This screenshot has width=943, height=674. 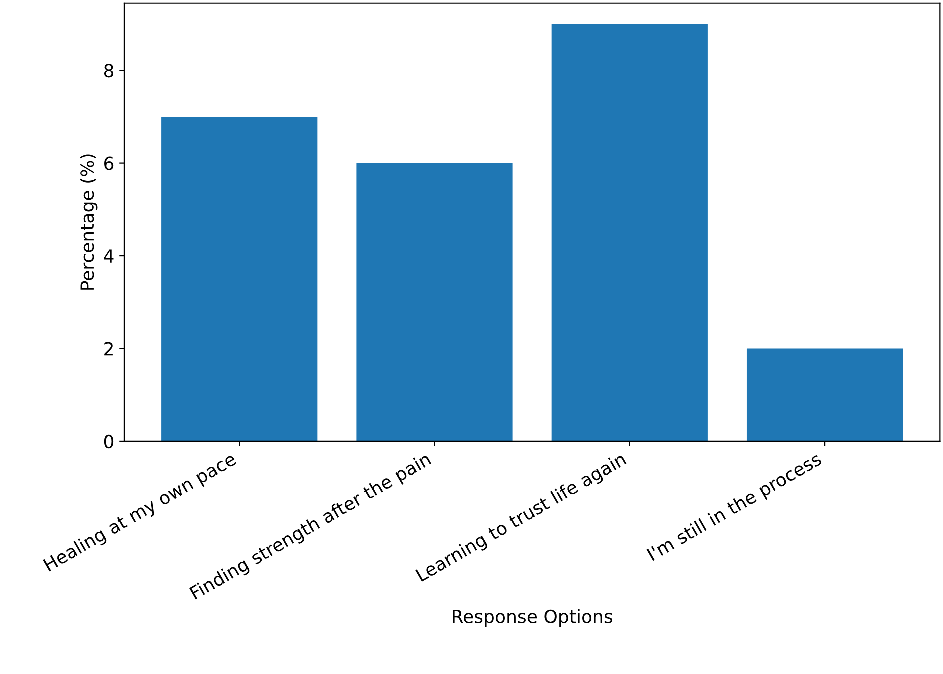 What do you see at coordinates (532, 618) in the screenshot?
I see `x-axis-title: Response Options` at bounding box center [532, 618].